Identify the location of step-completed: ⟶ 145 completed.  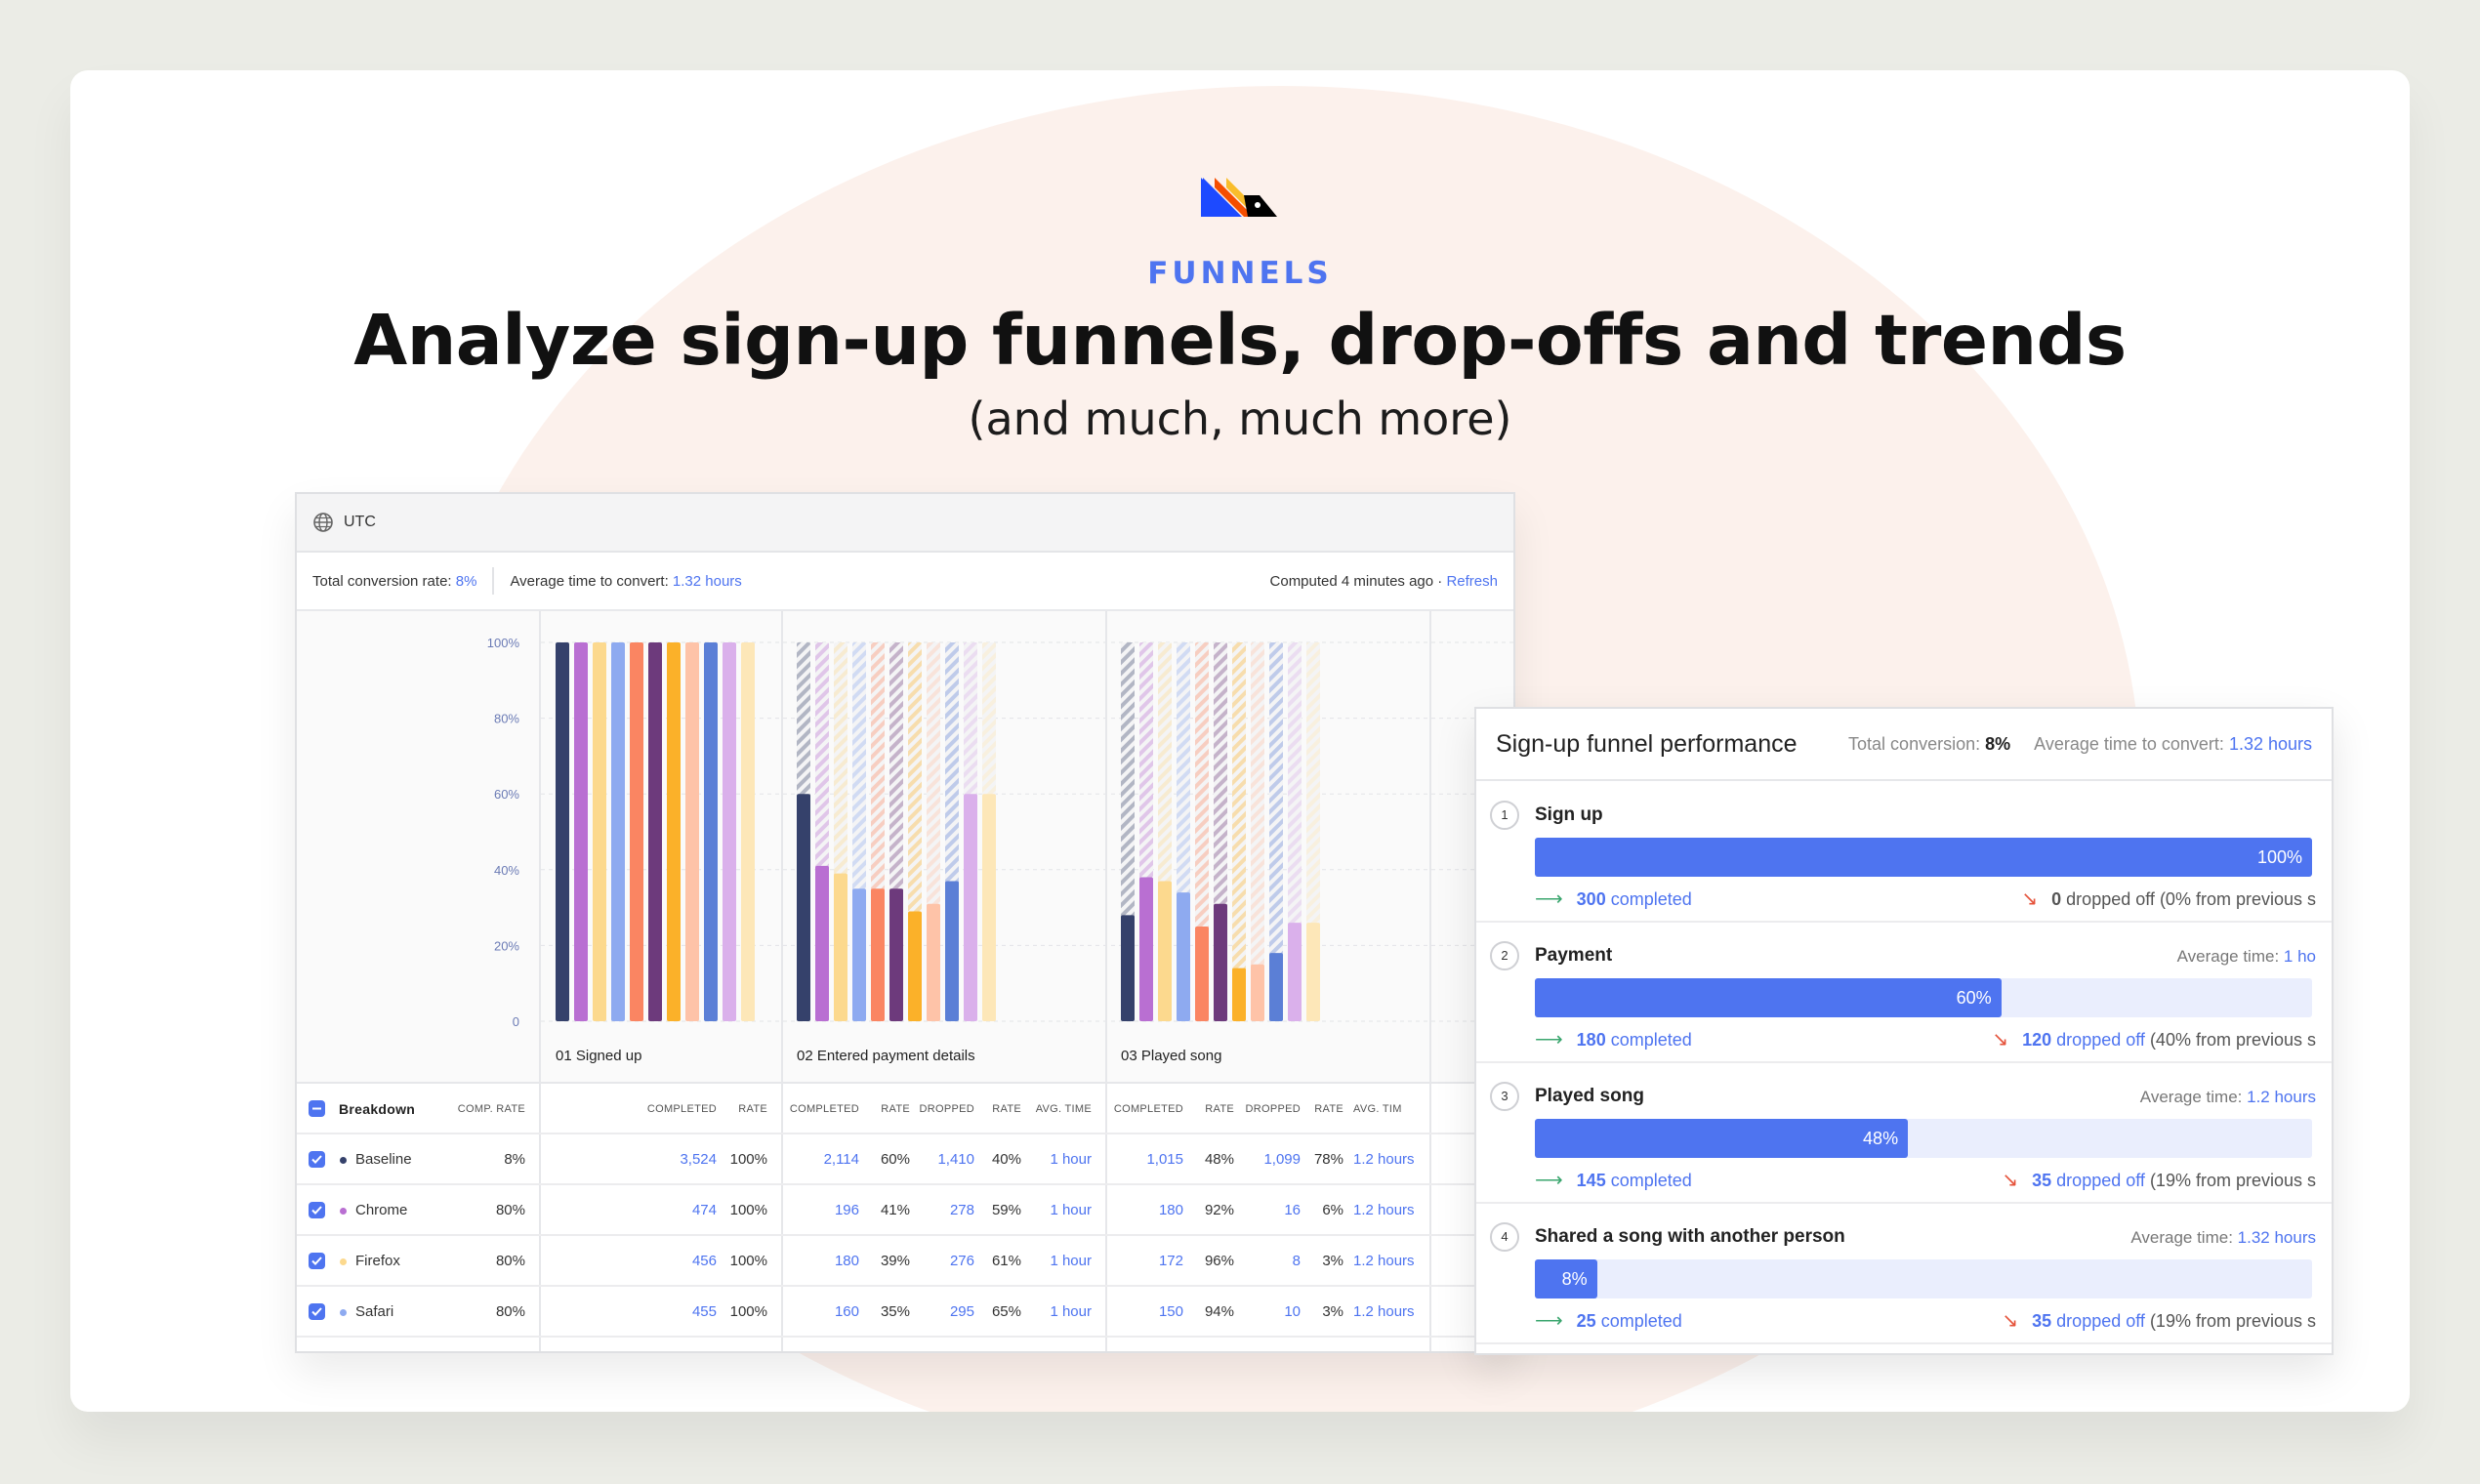
(1613, 1180).